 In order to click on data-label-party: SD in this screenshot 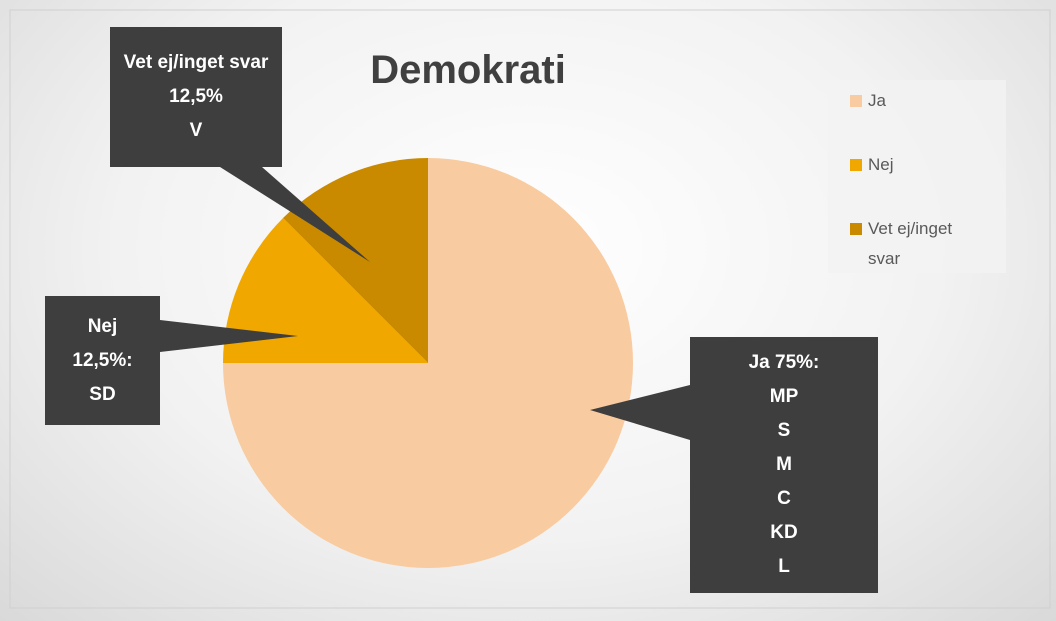, I will do `click(102, 394)`.